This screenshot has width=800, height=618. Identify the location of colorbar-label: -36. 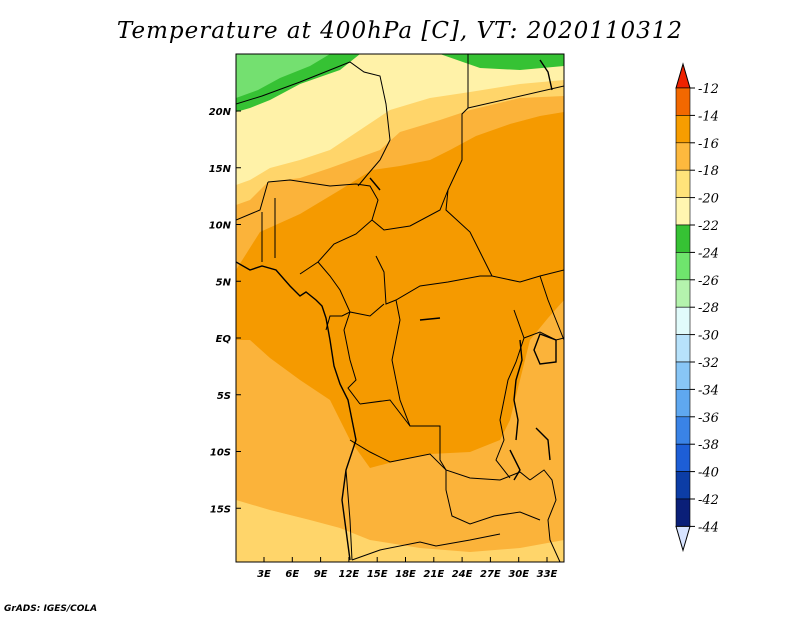
(708, 418).